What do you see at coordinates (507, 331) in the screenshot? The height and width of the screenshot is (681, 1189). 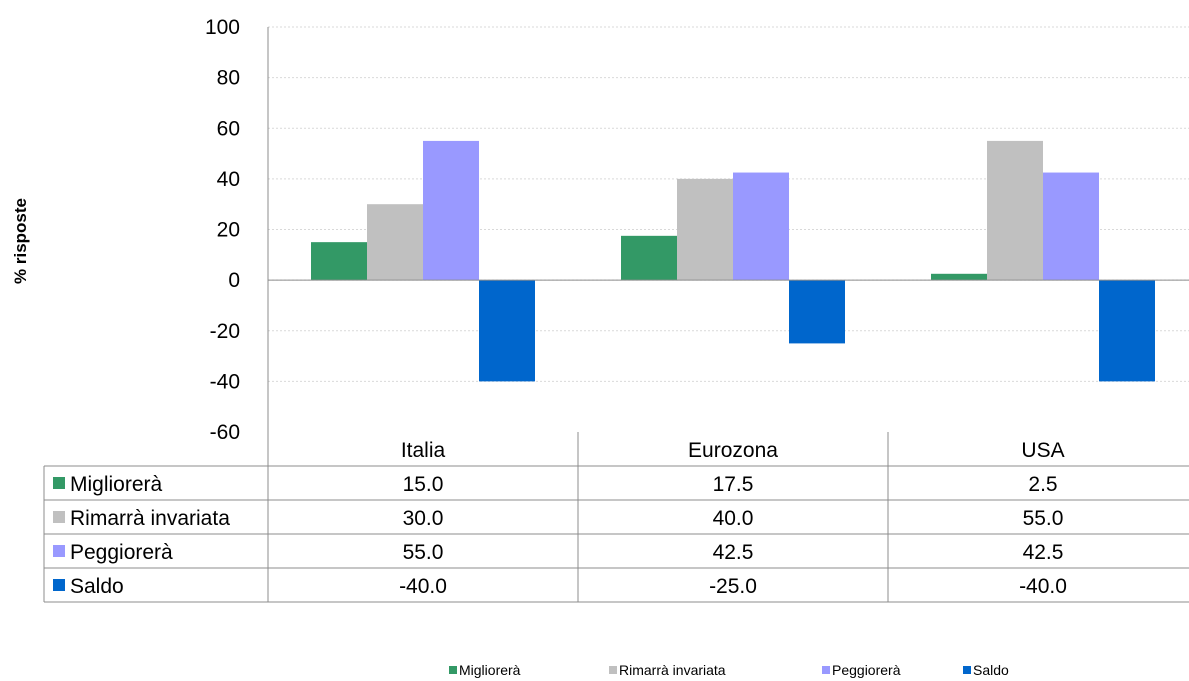 I see `bar-saldo-italia` at bounding box center [507, 331].